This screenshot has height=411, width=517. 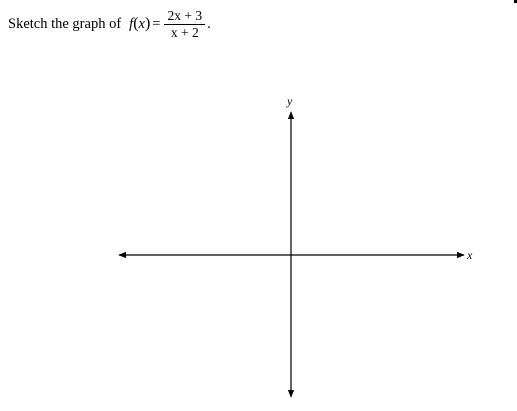 I want to click on equals-sign: =, so click(x=156, y=23).